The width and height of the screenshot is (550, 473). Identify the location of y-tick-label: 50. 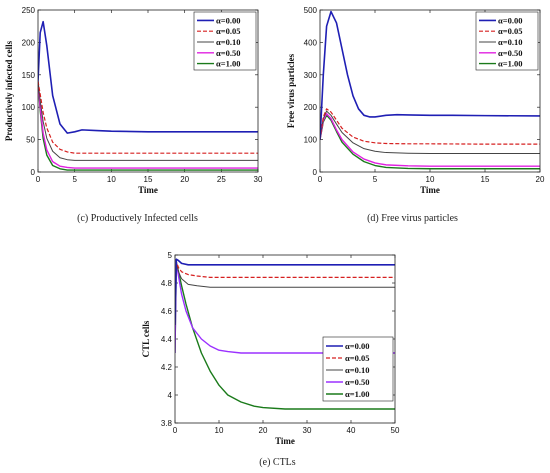
(30, 140).